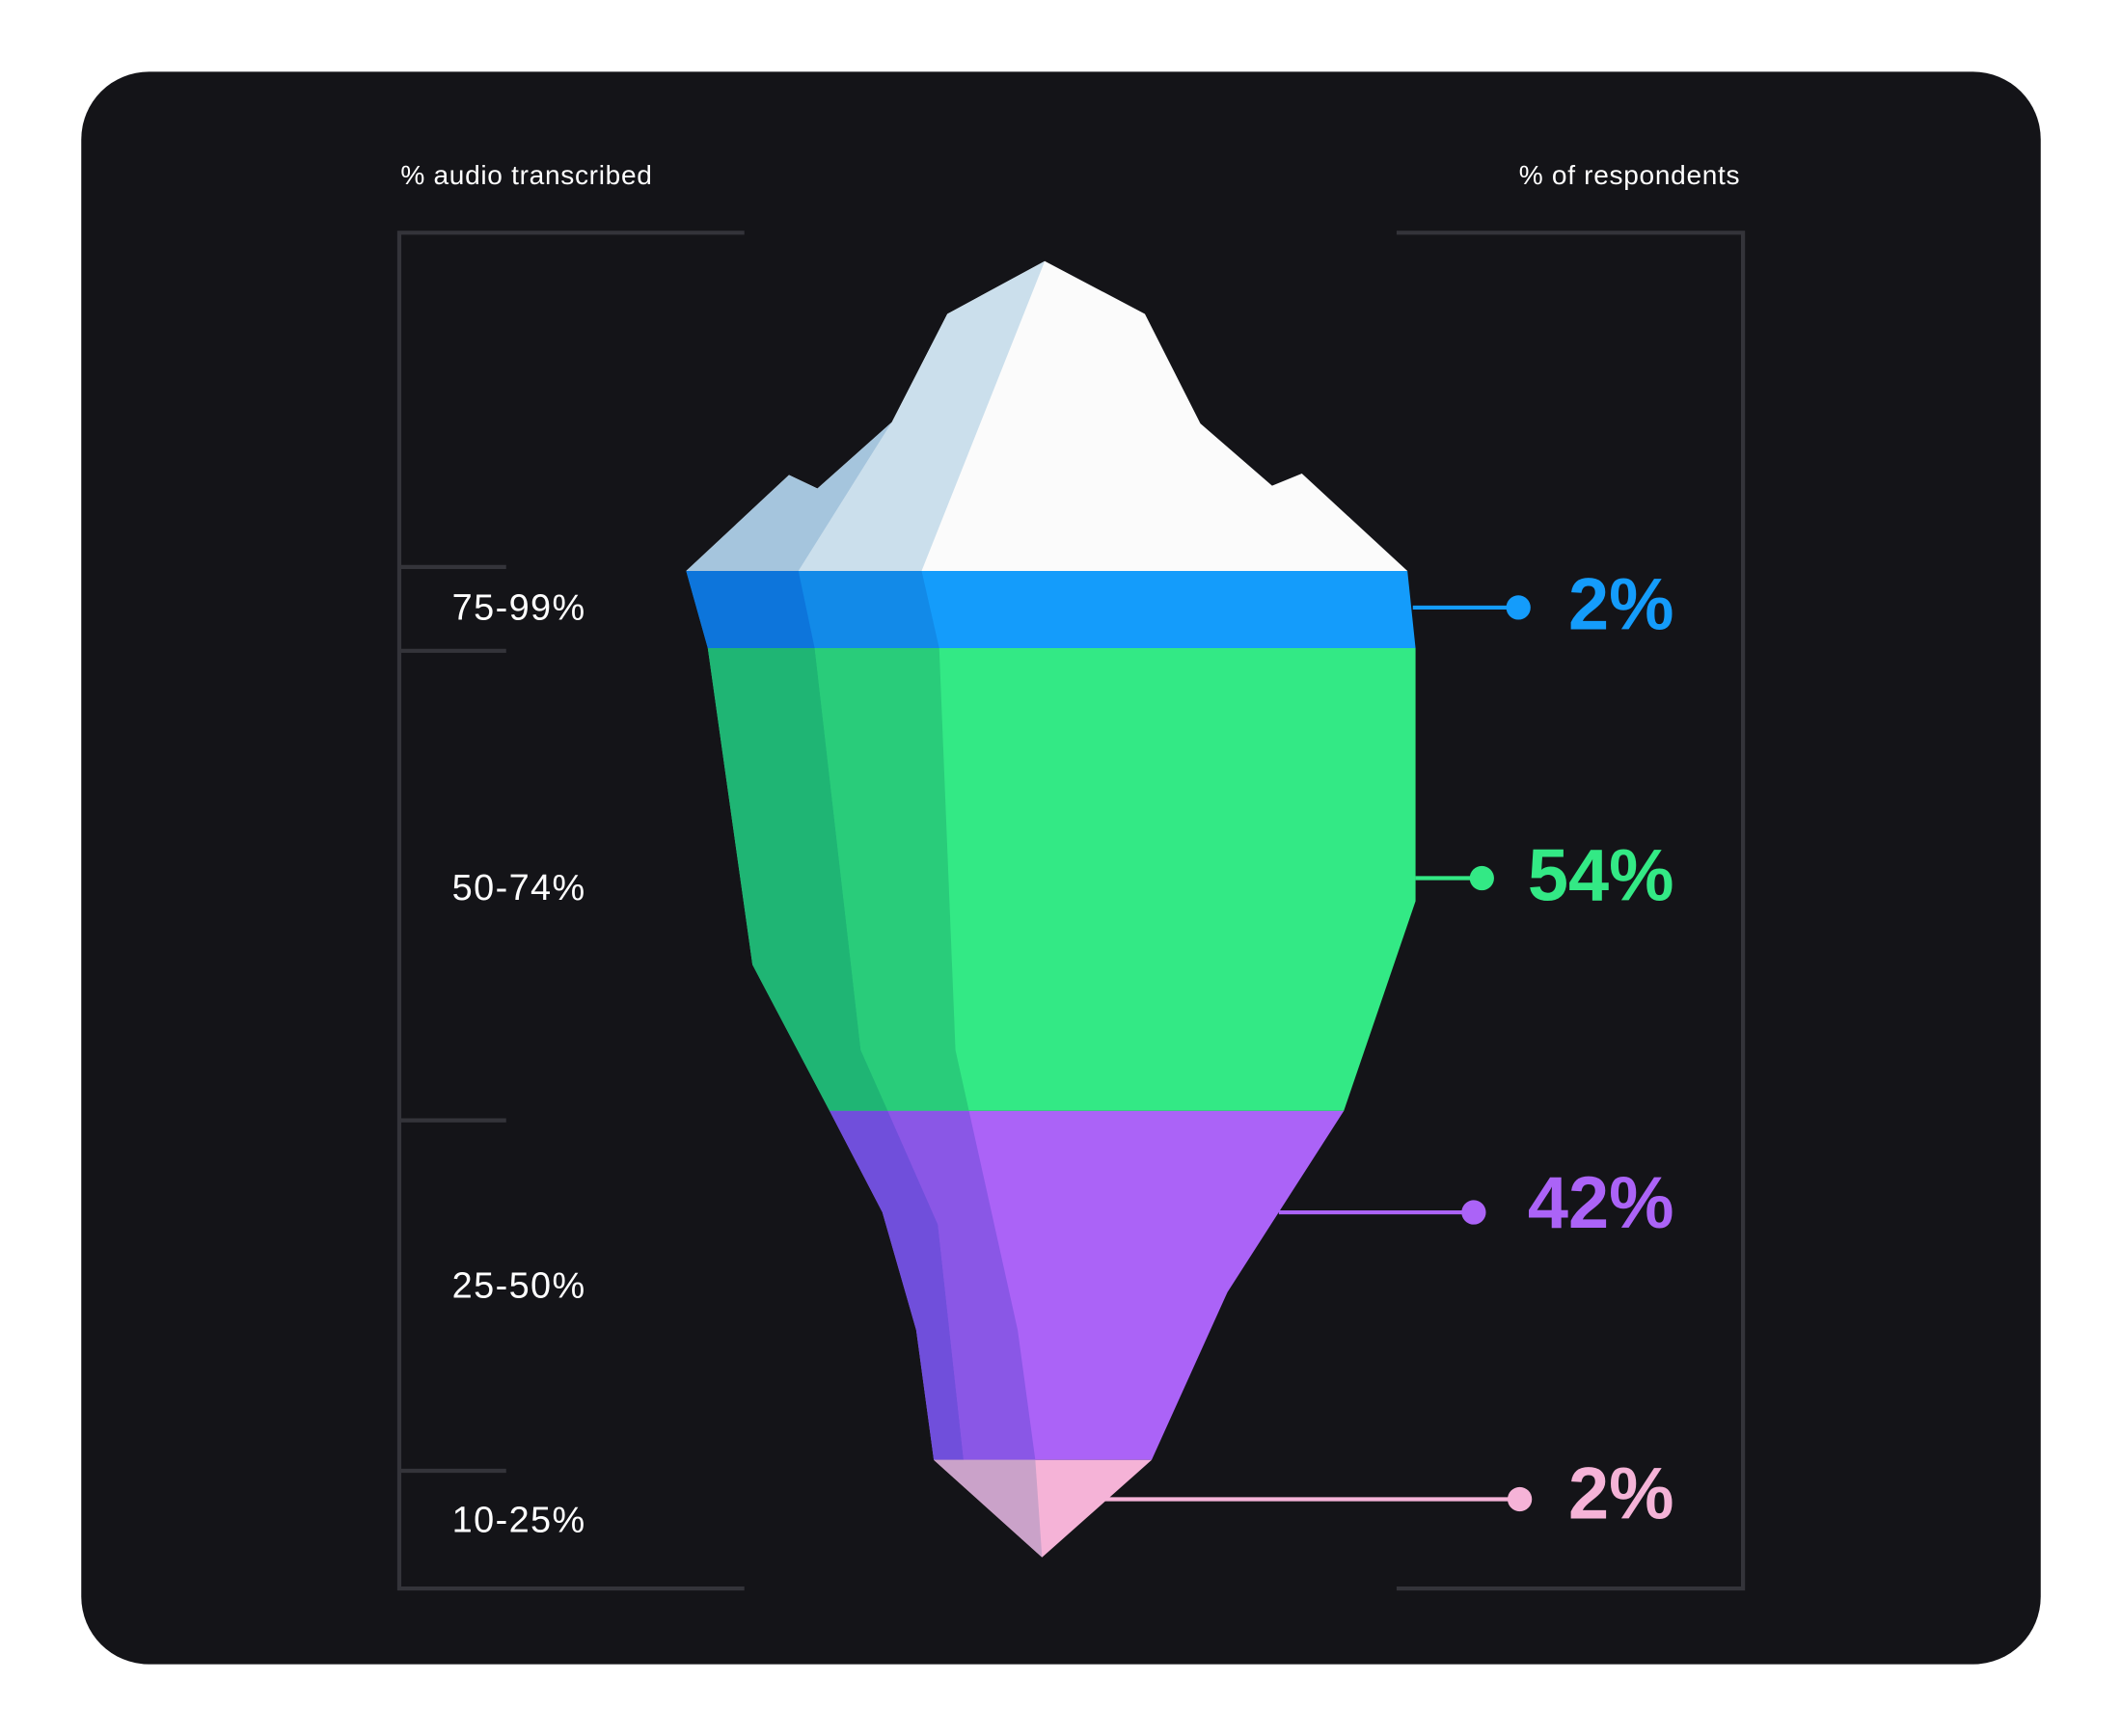 This screenshot has width=2122, height=1736. I want to click on range-ticks, so click(452, 1019).